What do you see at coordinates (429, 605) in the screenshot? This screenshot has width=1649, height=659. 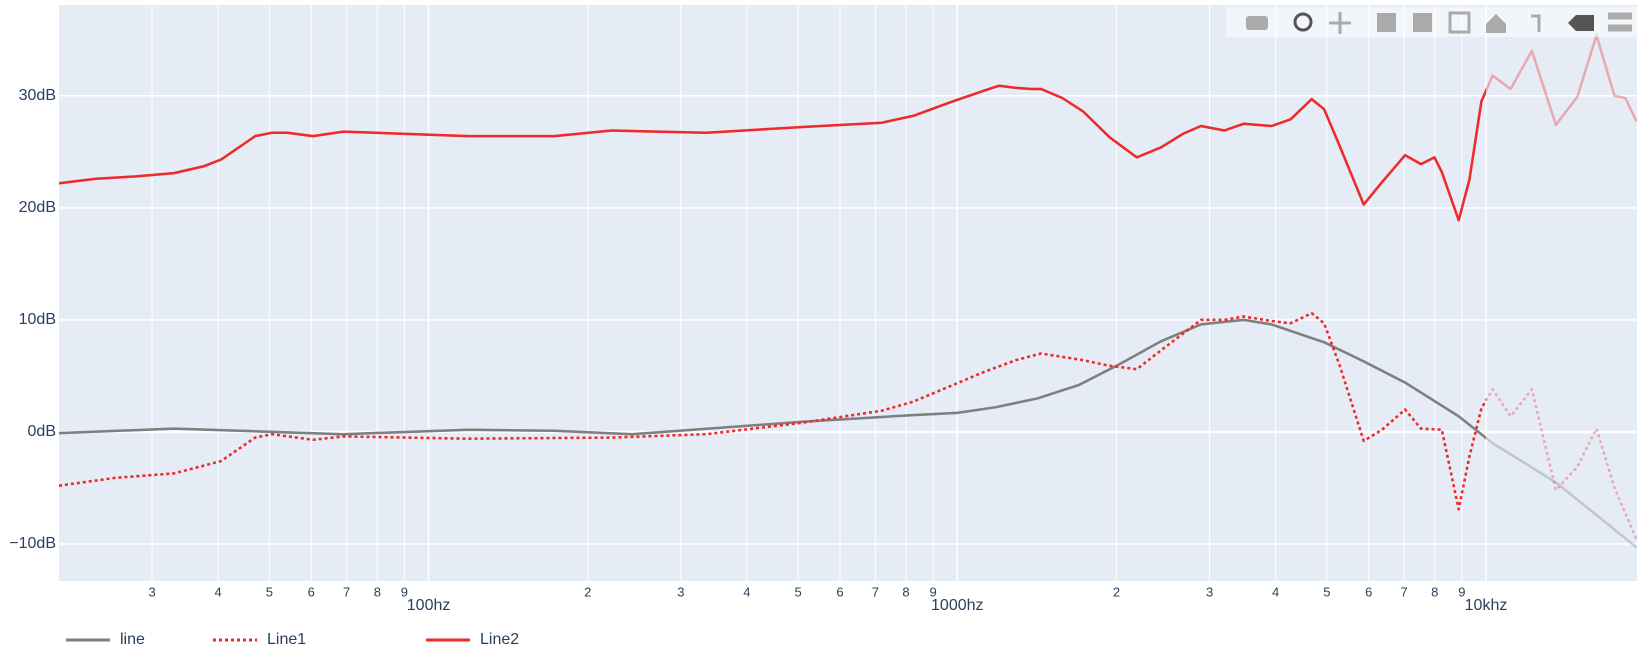 I see `x-tick-label: 100hz` at bounding box center [429, 605].